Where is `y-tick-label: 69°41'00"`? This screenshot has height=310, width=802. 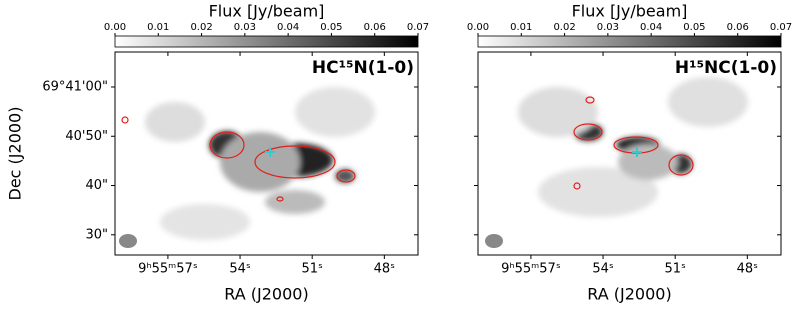
y-tick-label: 69°41'00" is located at coordinates (75, 86).